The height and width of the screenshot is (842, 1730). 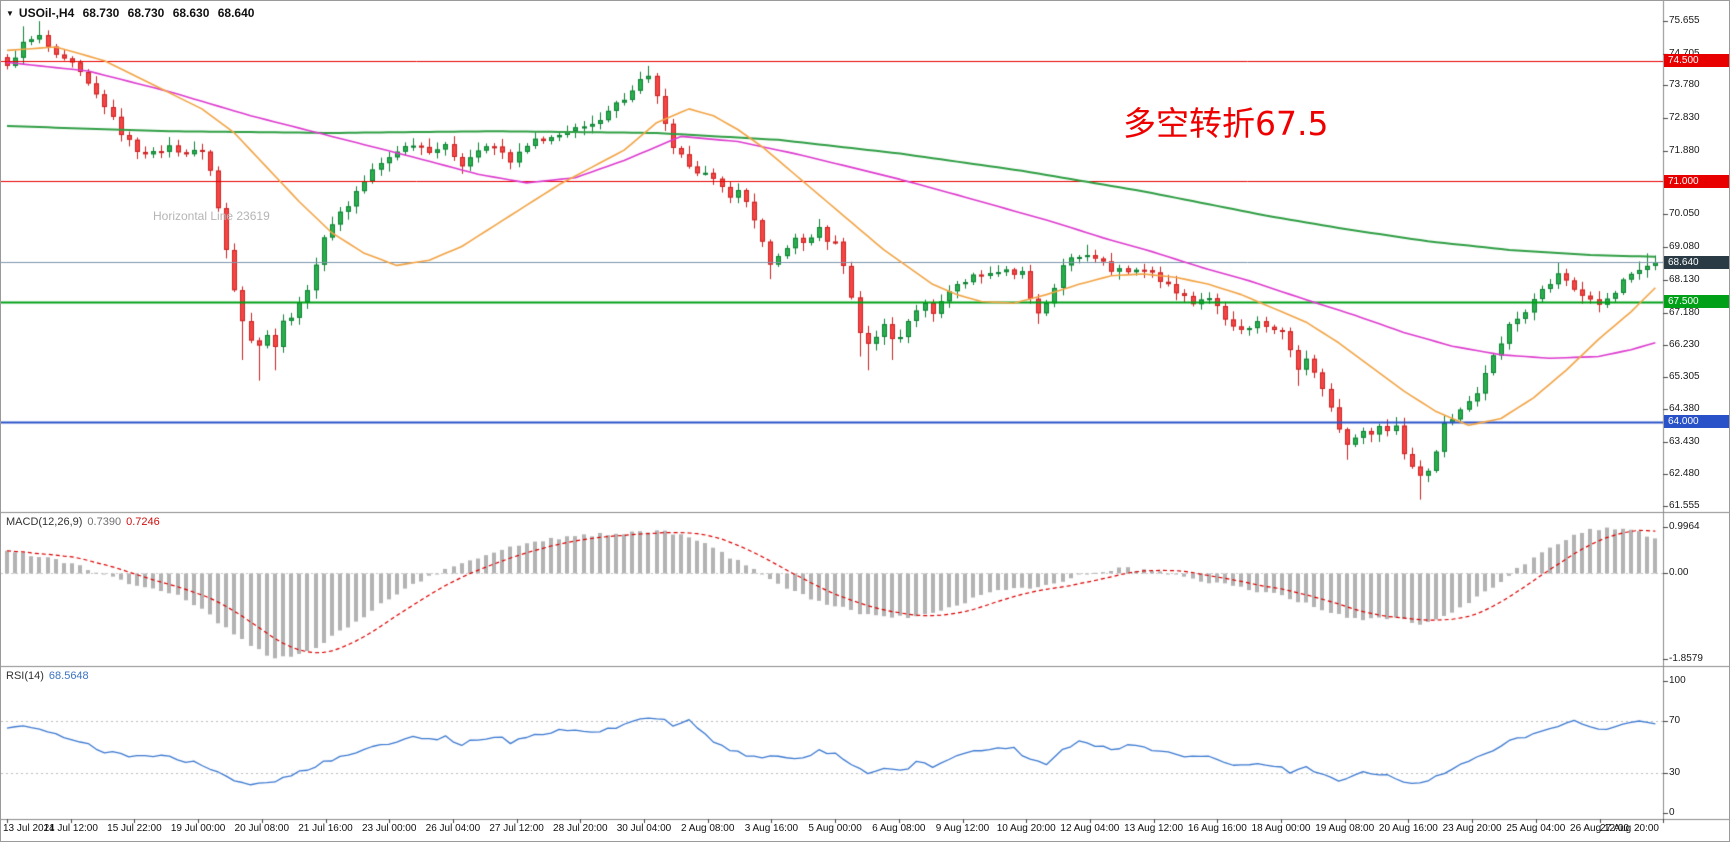 I want to click on rsi-indicator-label: RSI(14) 68.5648, so click(x=50, y=676).